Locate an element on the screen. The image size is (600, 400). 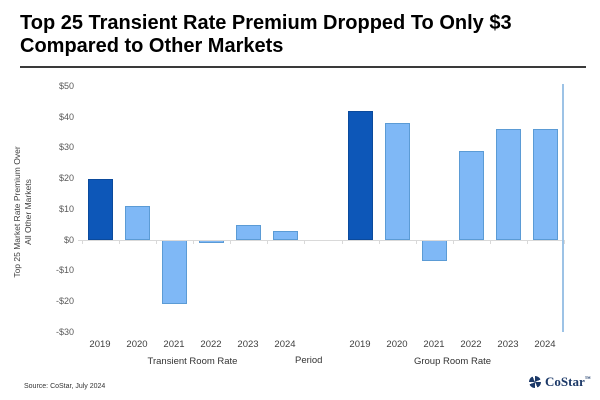
x-tick-label-group-2024: 2024 is located at coordinates (545, 344).